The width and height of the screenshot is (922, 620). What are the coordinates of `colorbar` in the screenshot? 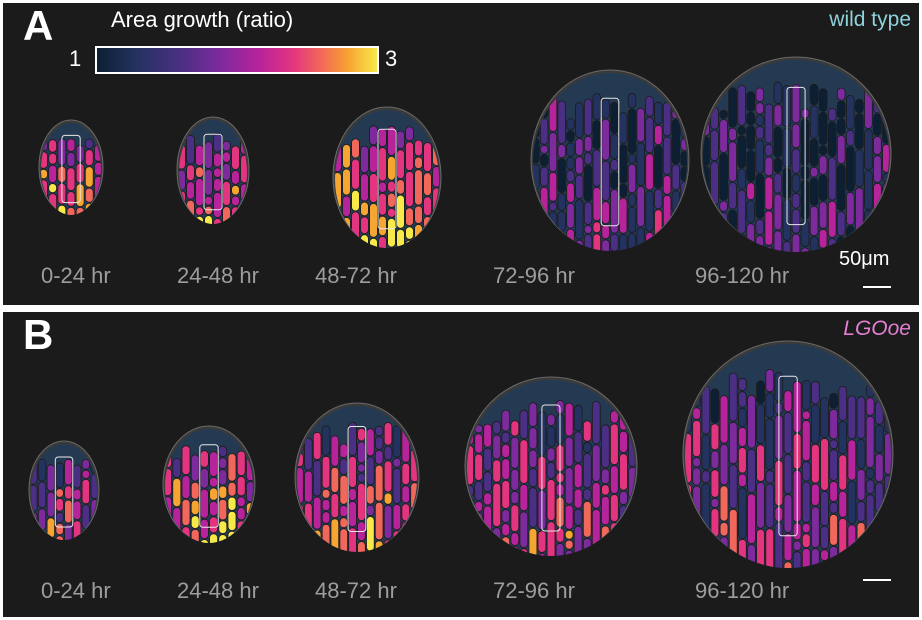 It's located at (237, 60).